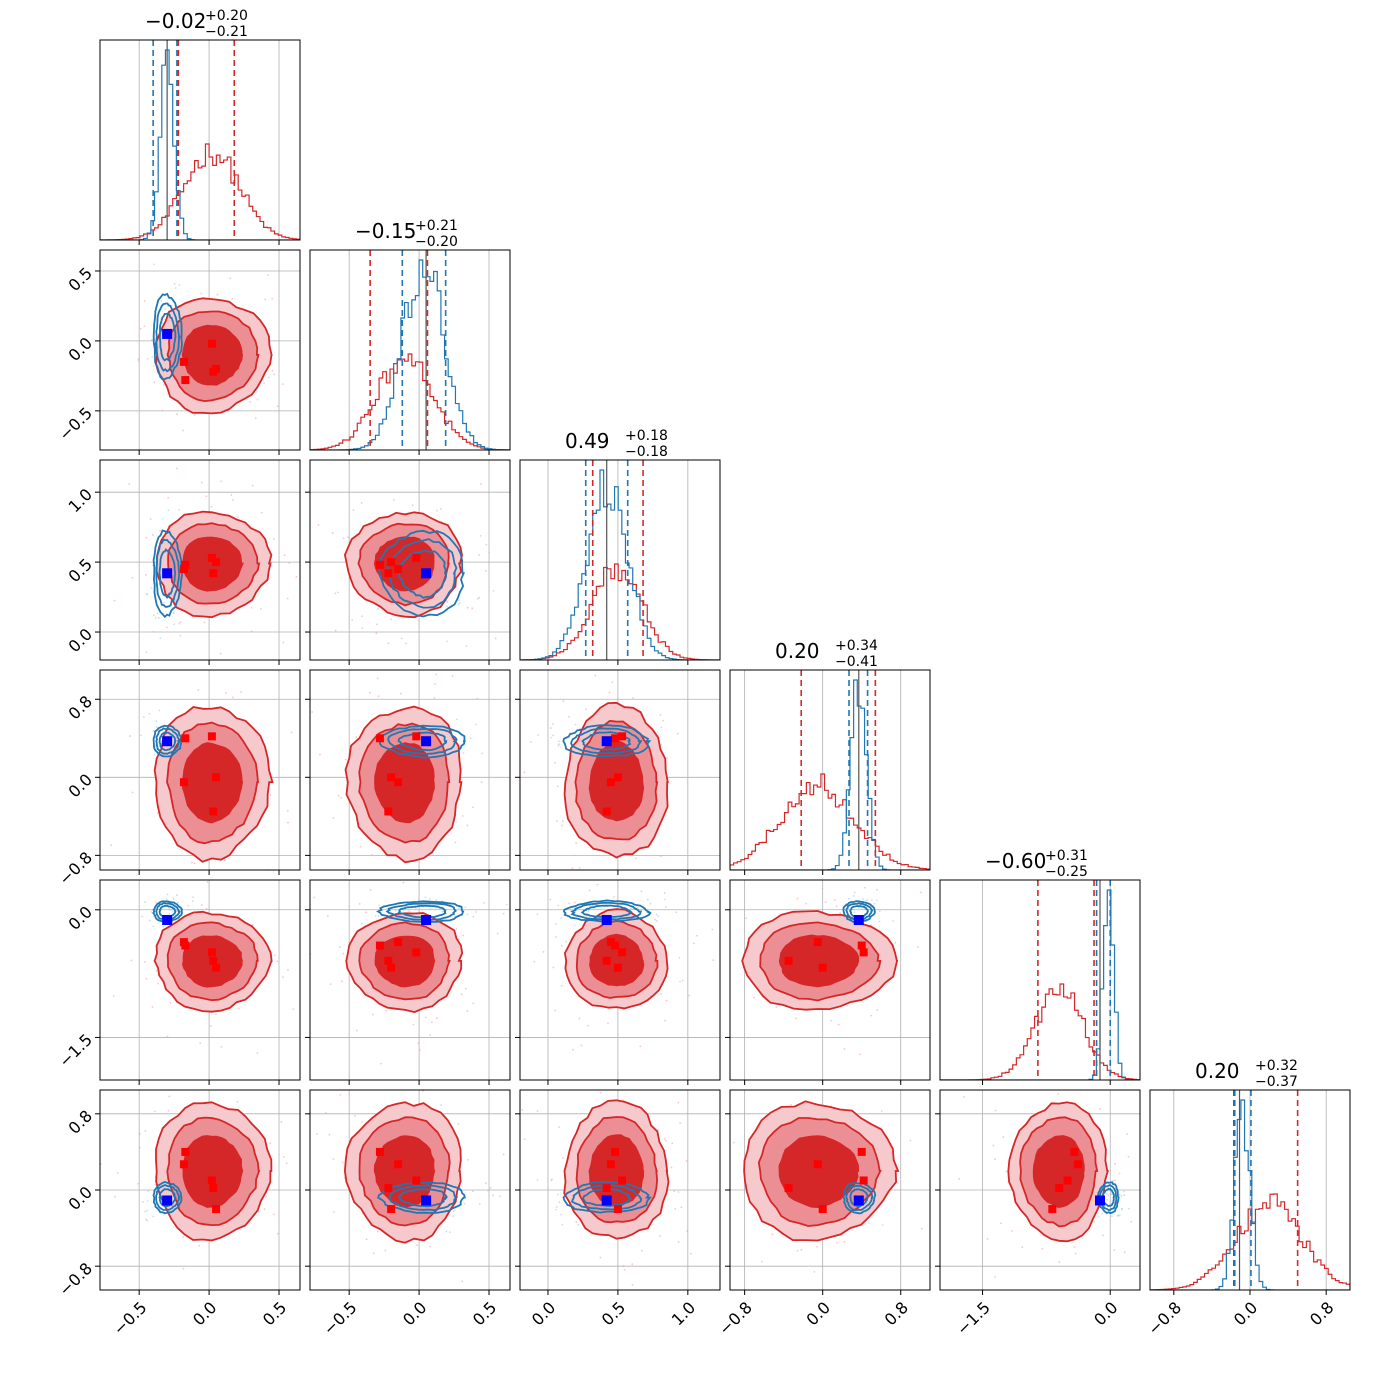 The height and width of the screenshot is (1395, 1390). Describe the element at coordinates (683, 1313) in the screenshot. I see `x-tick-label: 1.0` at that location.